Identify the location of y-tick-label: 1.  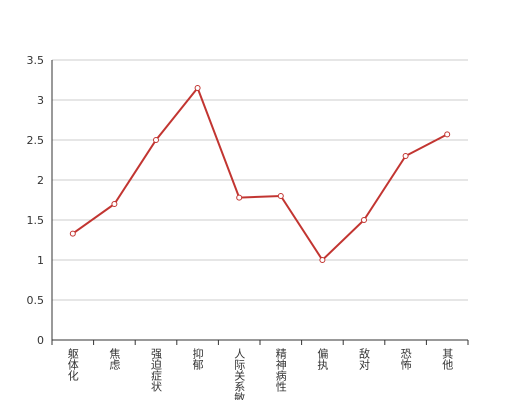
(40, 260).